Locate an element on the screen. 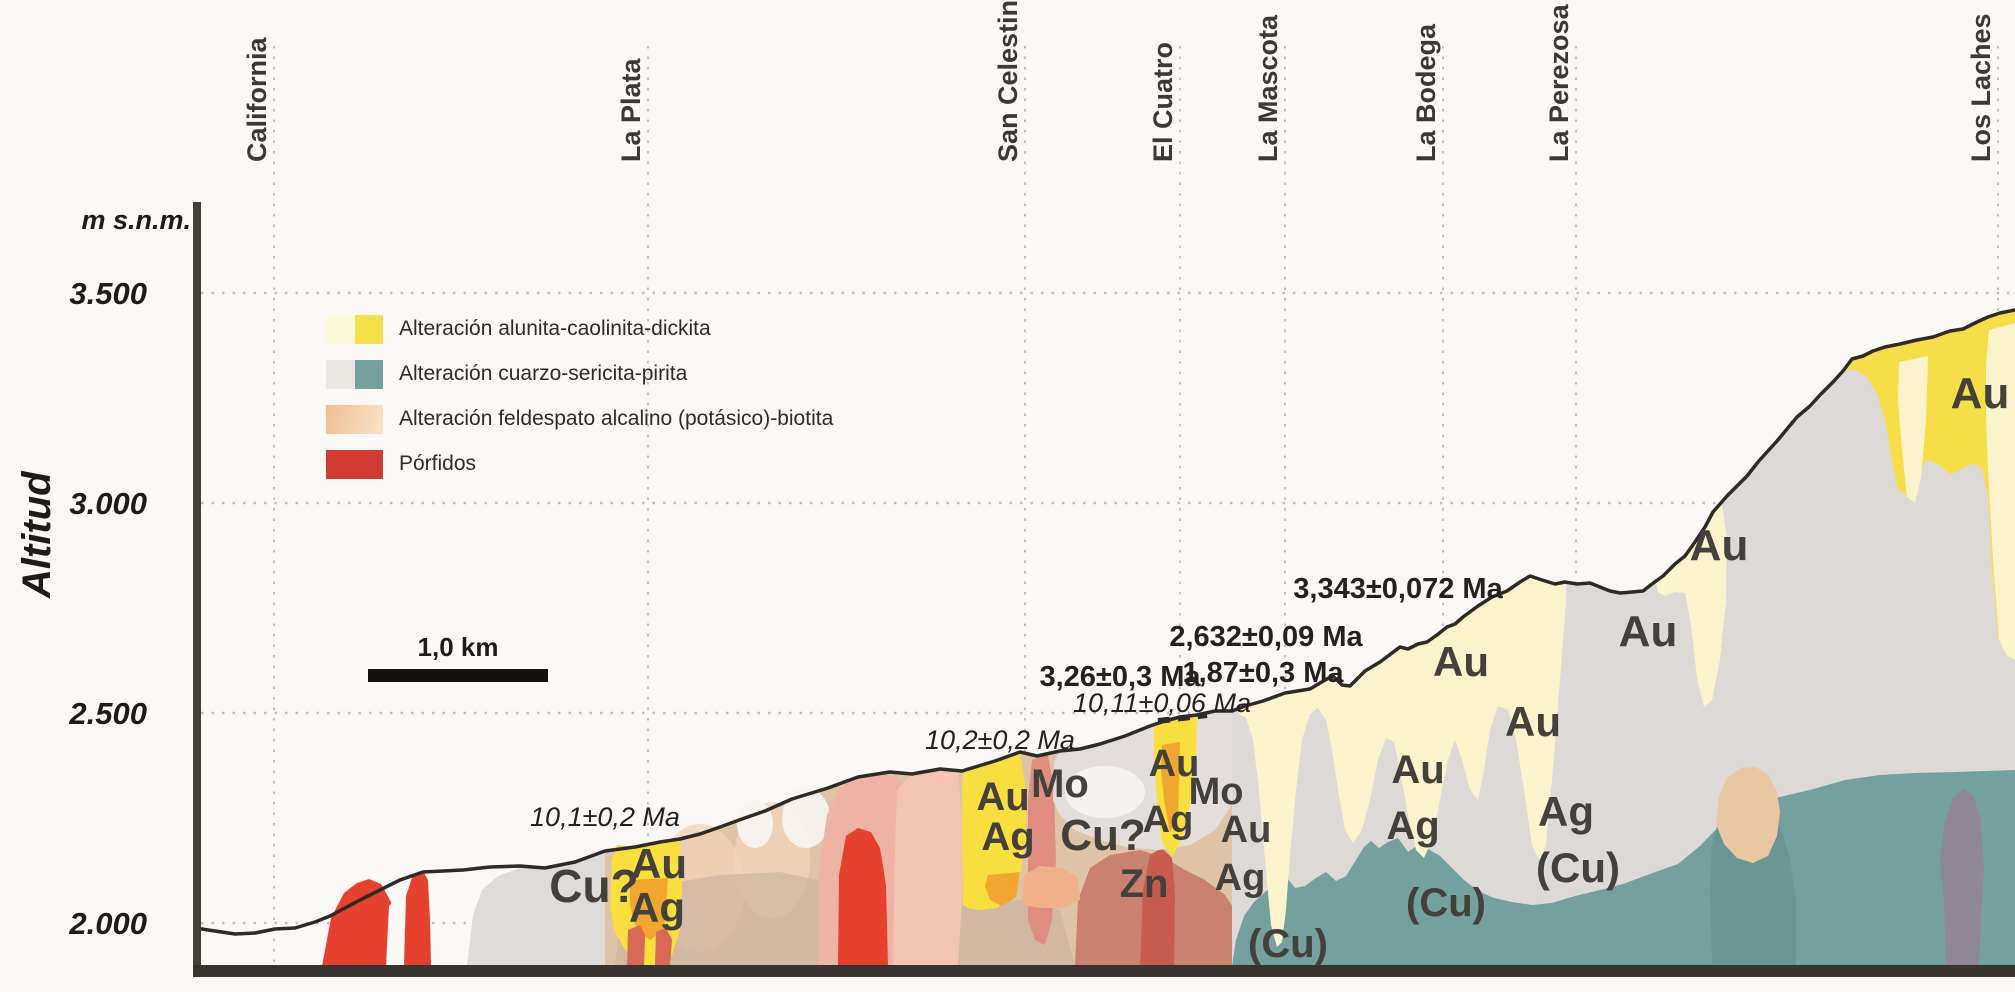  site-label-el-cuatro: El Cuatro is located at coordinates (1163, 102).